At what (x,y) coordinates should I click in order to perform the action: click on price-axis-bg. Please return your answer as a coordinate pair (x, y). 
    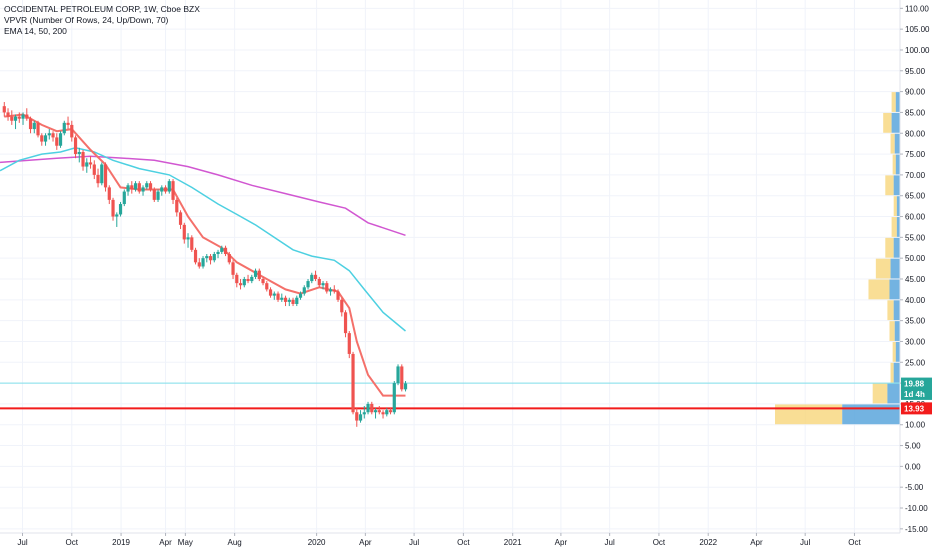
    Looking at the image, I should click on (916, 275).